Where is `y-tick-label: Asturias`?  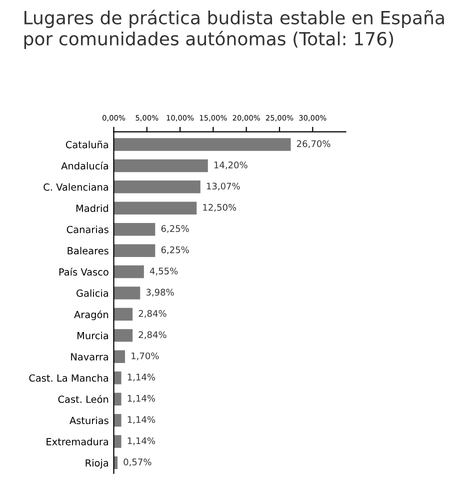
y-tick-label: Asturias is located at coordinates (89, 420).